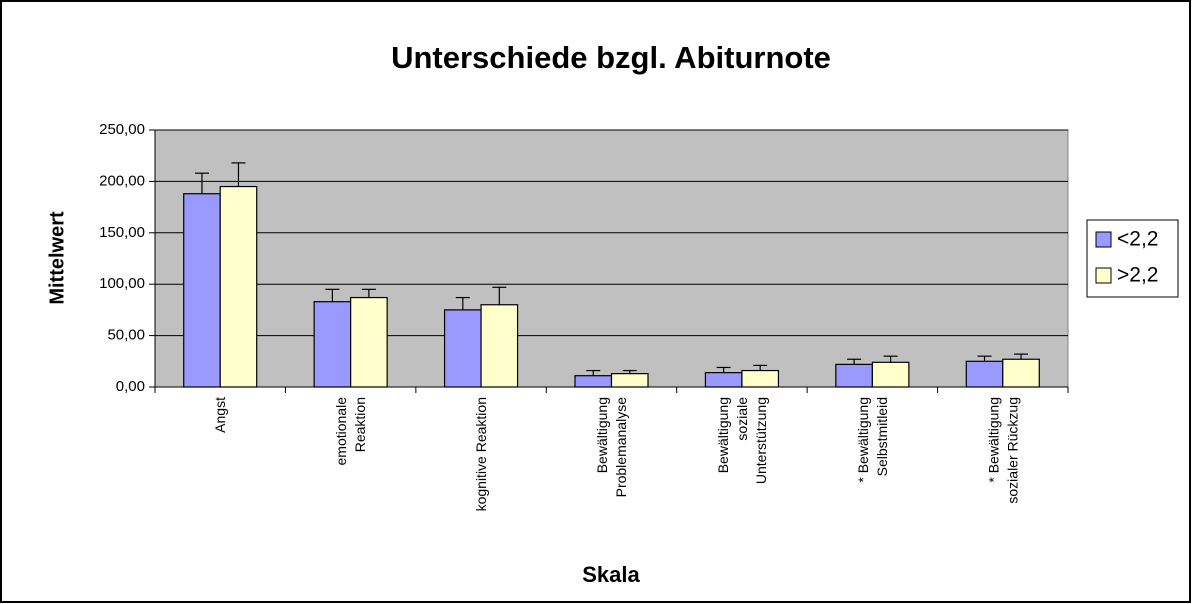 The height and width of the screenshot is (604, 1192). I want to click on y-tick-label: 50,00, so click(126, 335).